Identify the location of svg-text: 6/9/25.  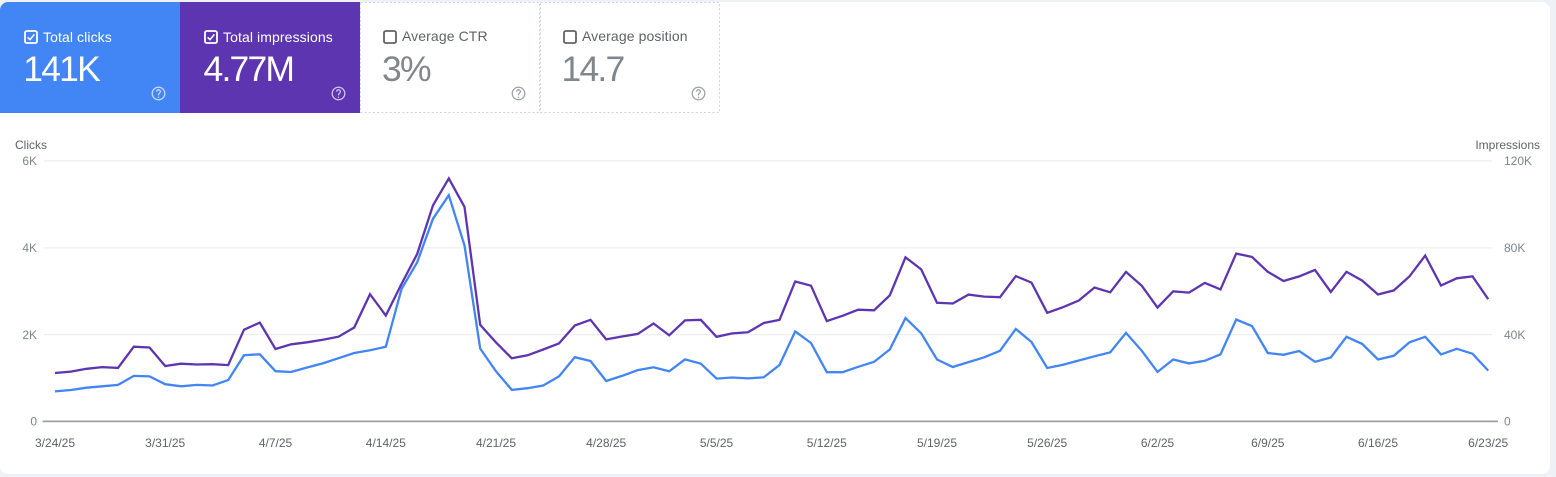
(1268, 443).